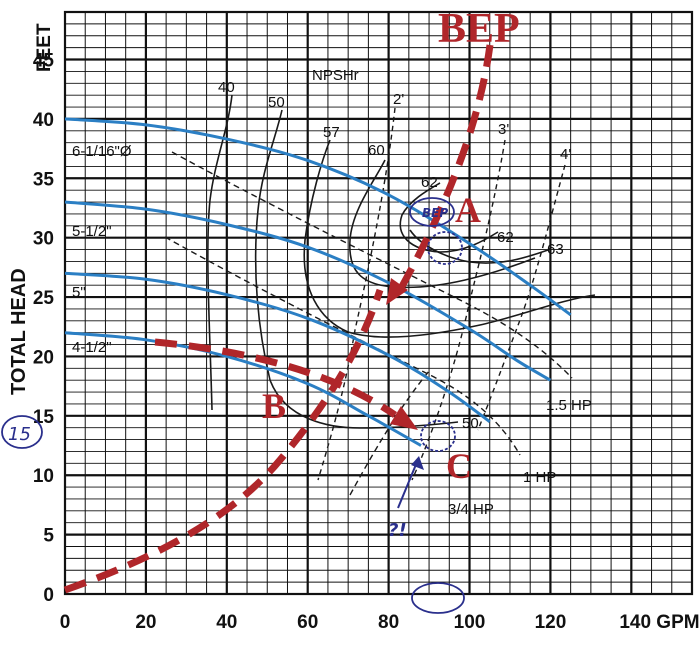  I want to click on hp-label-1: 1 HP, so click(539, 477).